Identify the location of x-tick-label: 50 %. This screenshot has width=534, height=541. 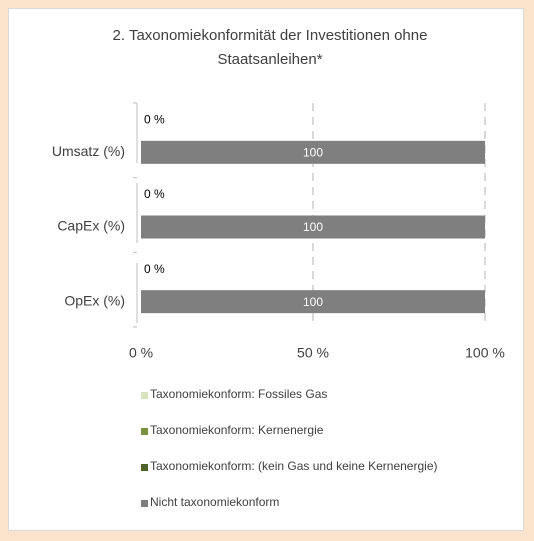
(313, 353).